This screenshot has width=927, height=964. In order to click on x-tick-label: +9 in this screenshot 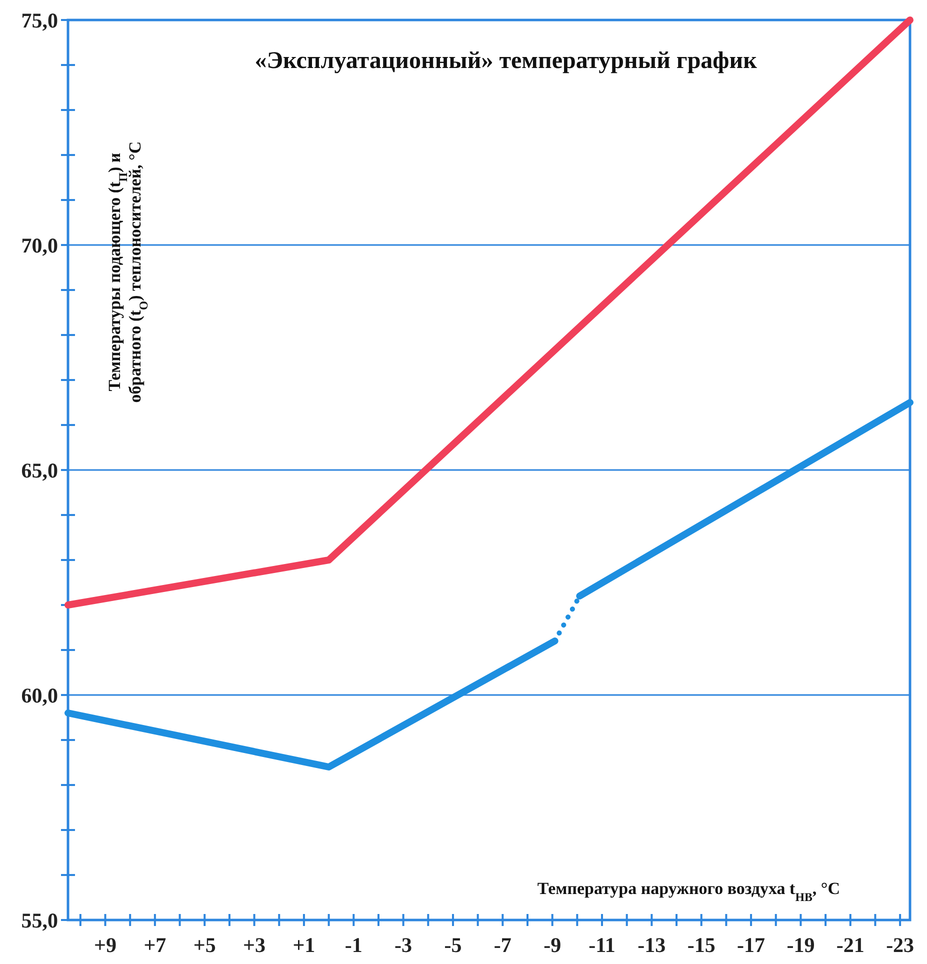, I will do `click(105, 945)`.